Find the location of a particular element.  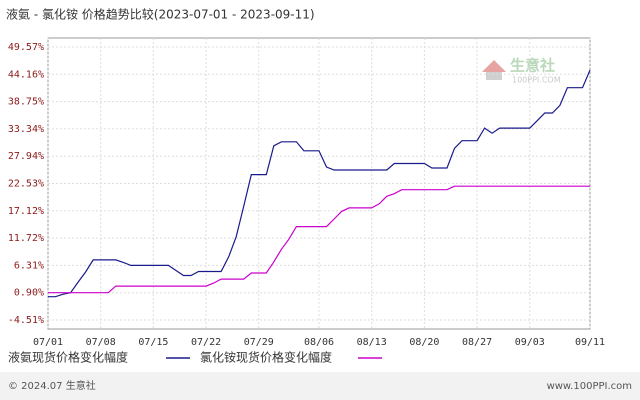

y-tick-label: 17.12% is located at coordinates (26, 211).